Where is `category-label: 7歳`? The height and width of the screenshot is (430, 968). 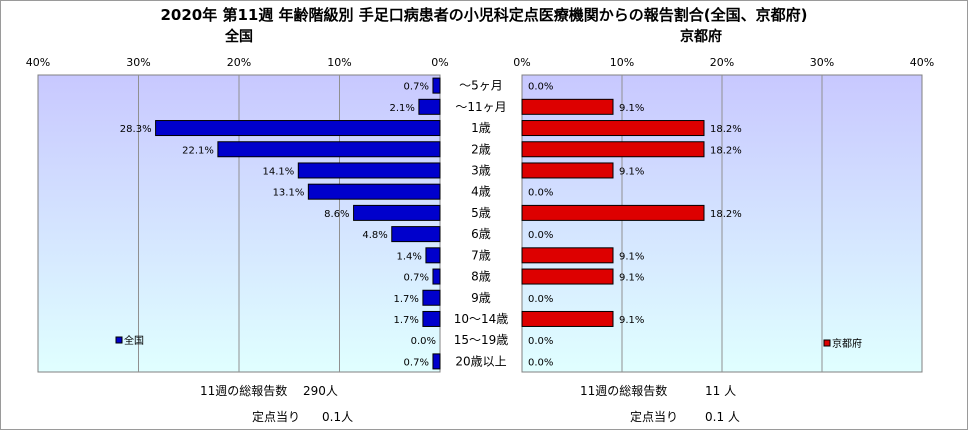
category-label: 7歳 is located at coordinates (481, 255).